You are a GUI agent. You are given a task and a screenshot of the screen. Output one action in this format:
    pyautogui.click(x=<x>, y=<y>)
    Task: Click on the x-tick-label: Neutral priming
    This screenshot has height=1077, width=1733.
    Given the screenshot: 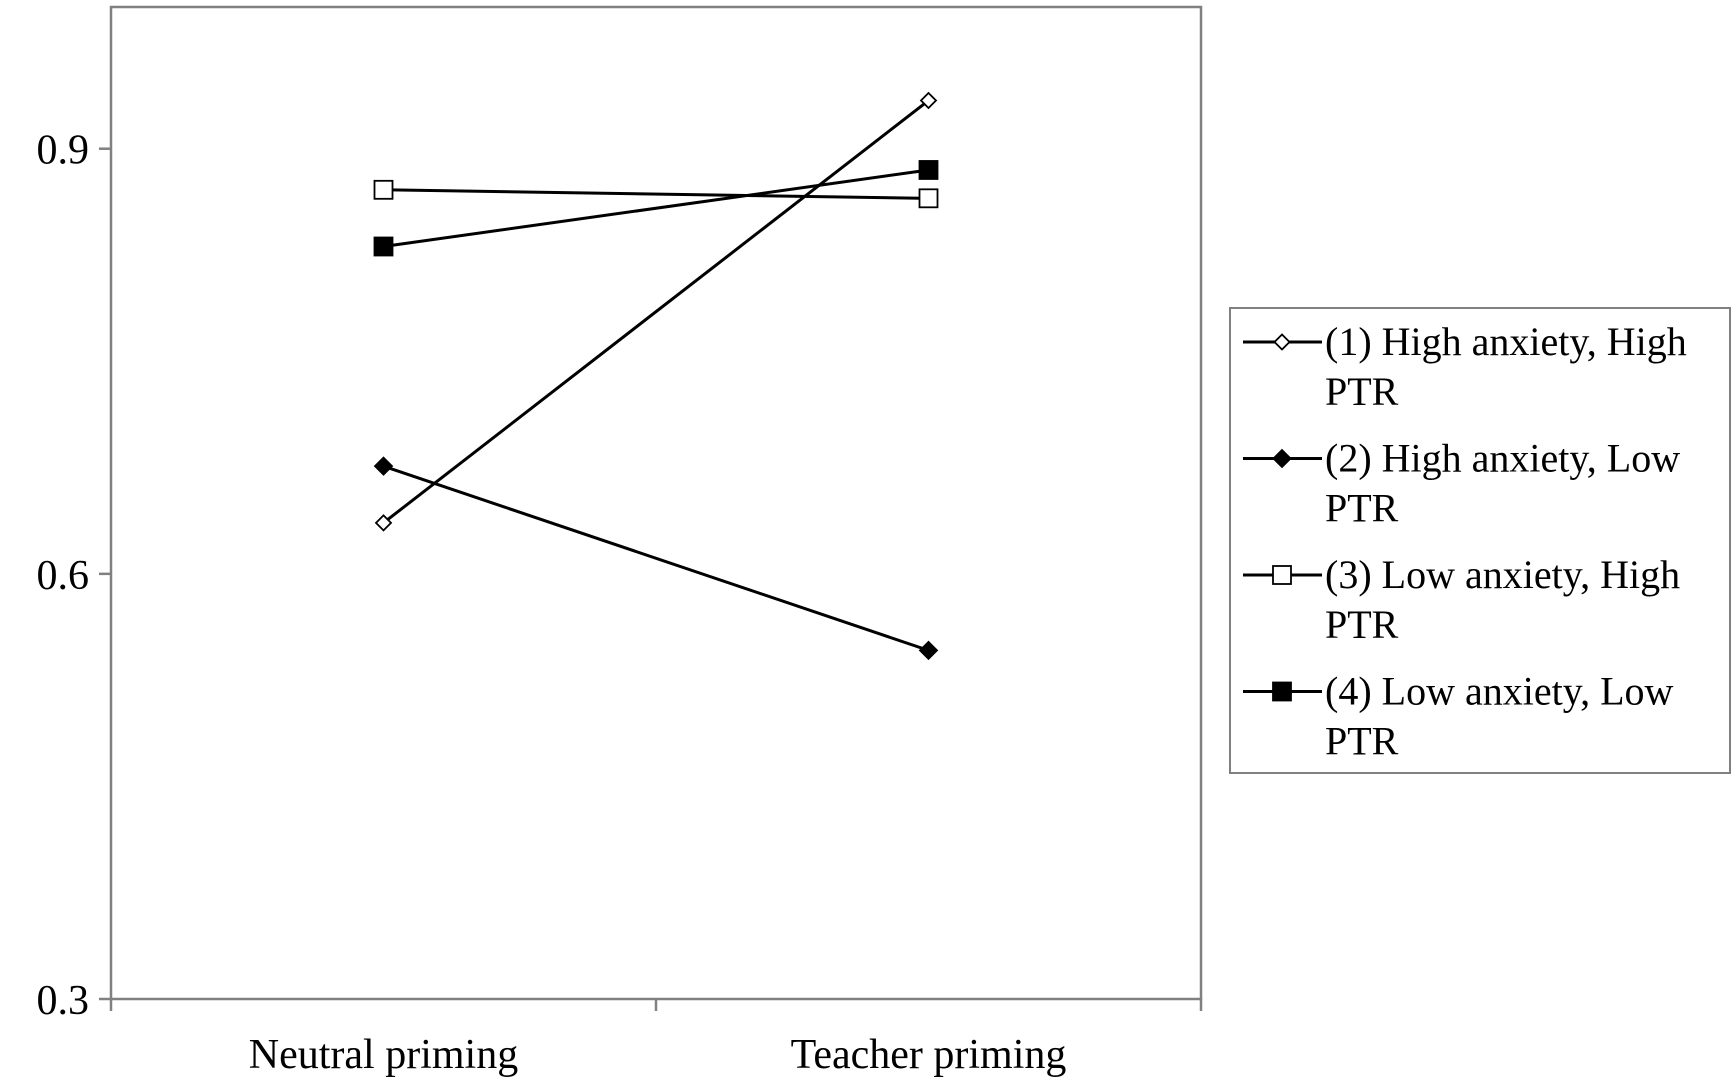 What is the action you would take?
    pyautogui.click(x=383, y=1054)
    